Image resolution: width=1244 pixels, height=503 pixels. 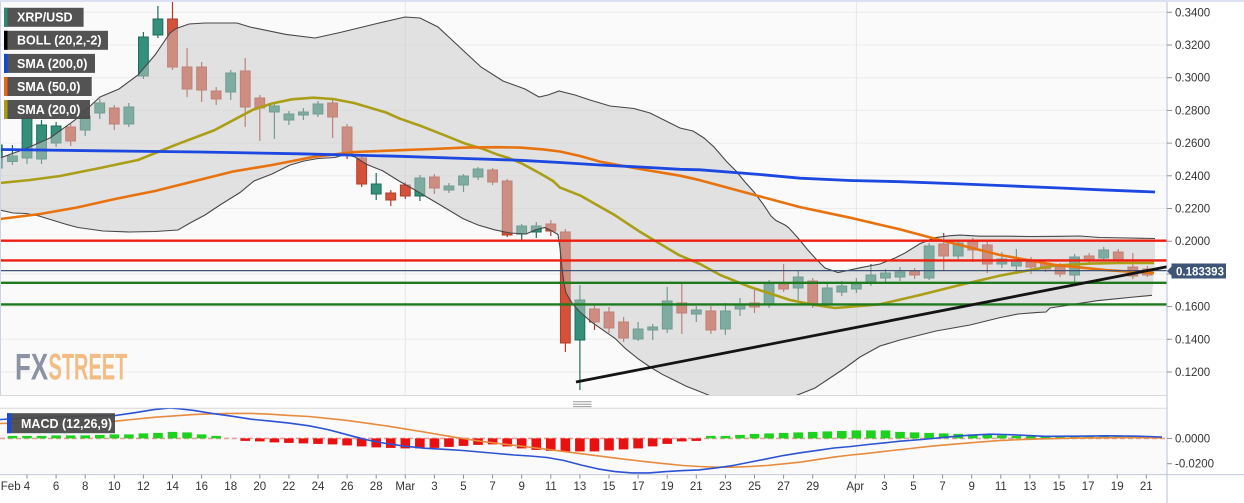 What do you see at coordinates (88, 367) in the screenshot?
I see `svg-text: STREET` at bounding box center [88, 367].